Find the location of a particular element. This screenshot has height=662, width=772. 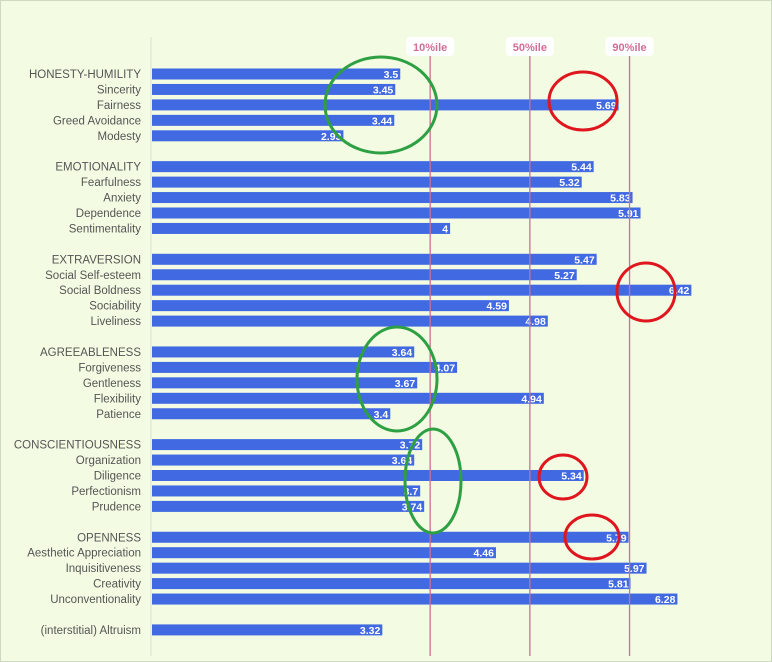

category-label: EXTRAVERSION is located at coordinates (96, 260).